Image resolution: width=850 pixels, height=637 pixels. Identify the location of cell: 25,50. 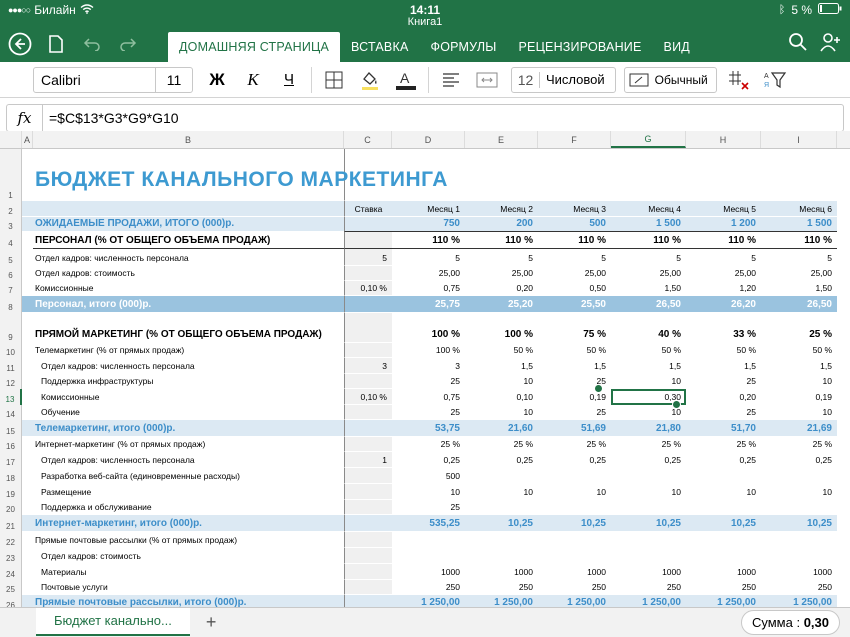
(574, 304).